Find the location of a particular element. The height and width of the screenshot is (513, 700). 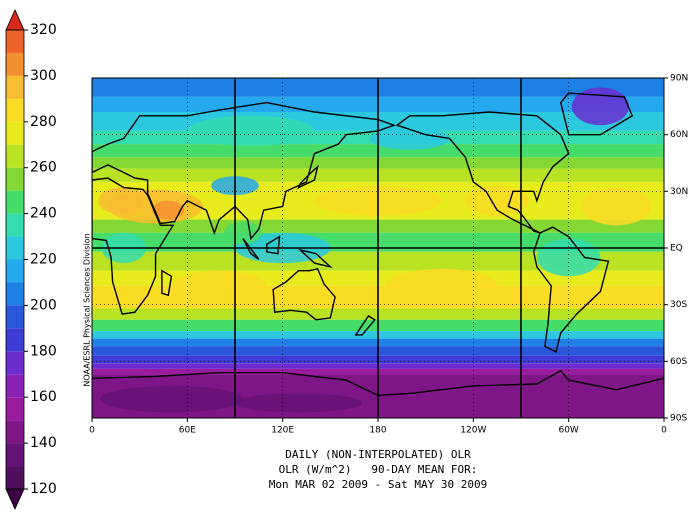

caption-line: OLR (W/m^2) 90-DAY MEAN FOR: is located at coordinates (378, 469).